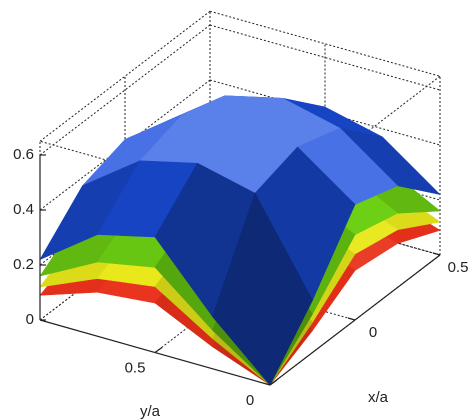 Image resolution: width=474 pixels, height=420 pixels. I want to click on x-axis-label: x/a, so click(378, 397).